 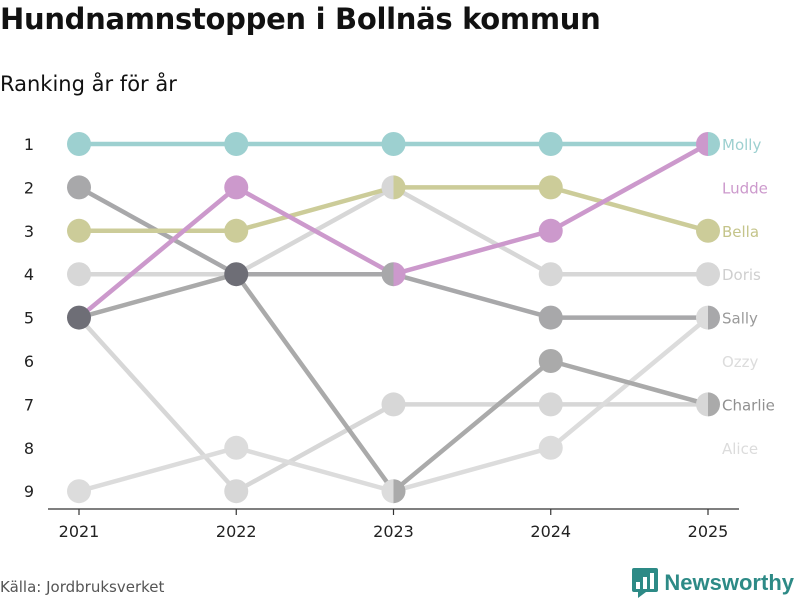 I want to click on y-tick-label: 3, so click(x=29, y=231).